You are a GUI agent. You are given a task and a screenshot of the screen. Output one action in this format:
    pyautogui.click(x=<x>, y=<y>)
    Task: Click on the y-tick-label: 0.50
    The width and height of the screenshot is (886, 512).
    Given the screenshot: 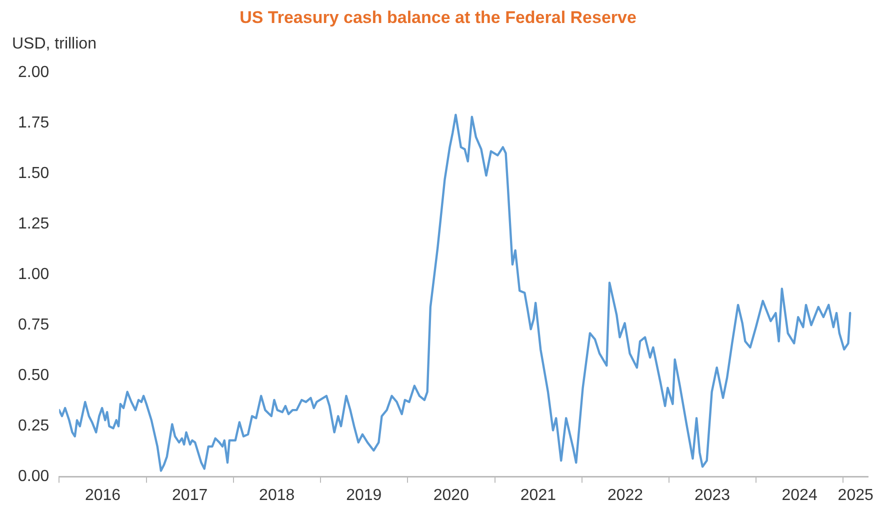 What is the action you would take?
    pyautogui.click(x=34, y=375)
    